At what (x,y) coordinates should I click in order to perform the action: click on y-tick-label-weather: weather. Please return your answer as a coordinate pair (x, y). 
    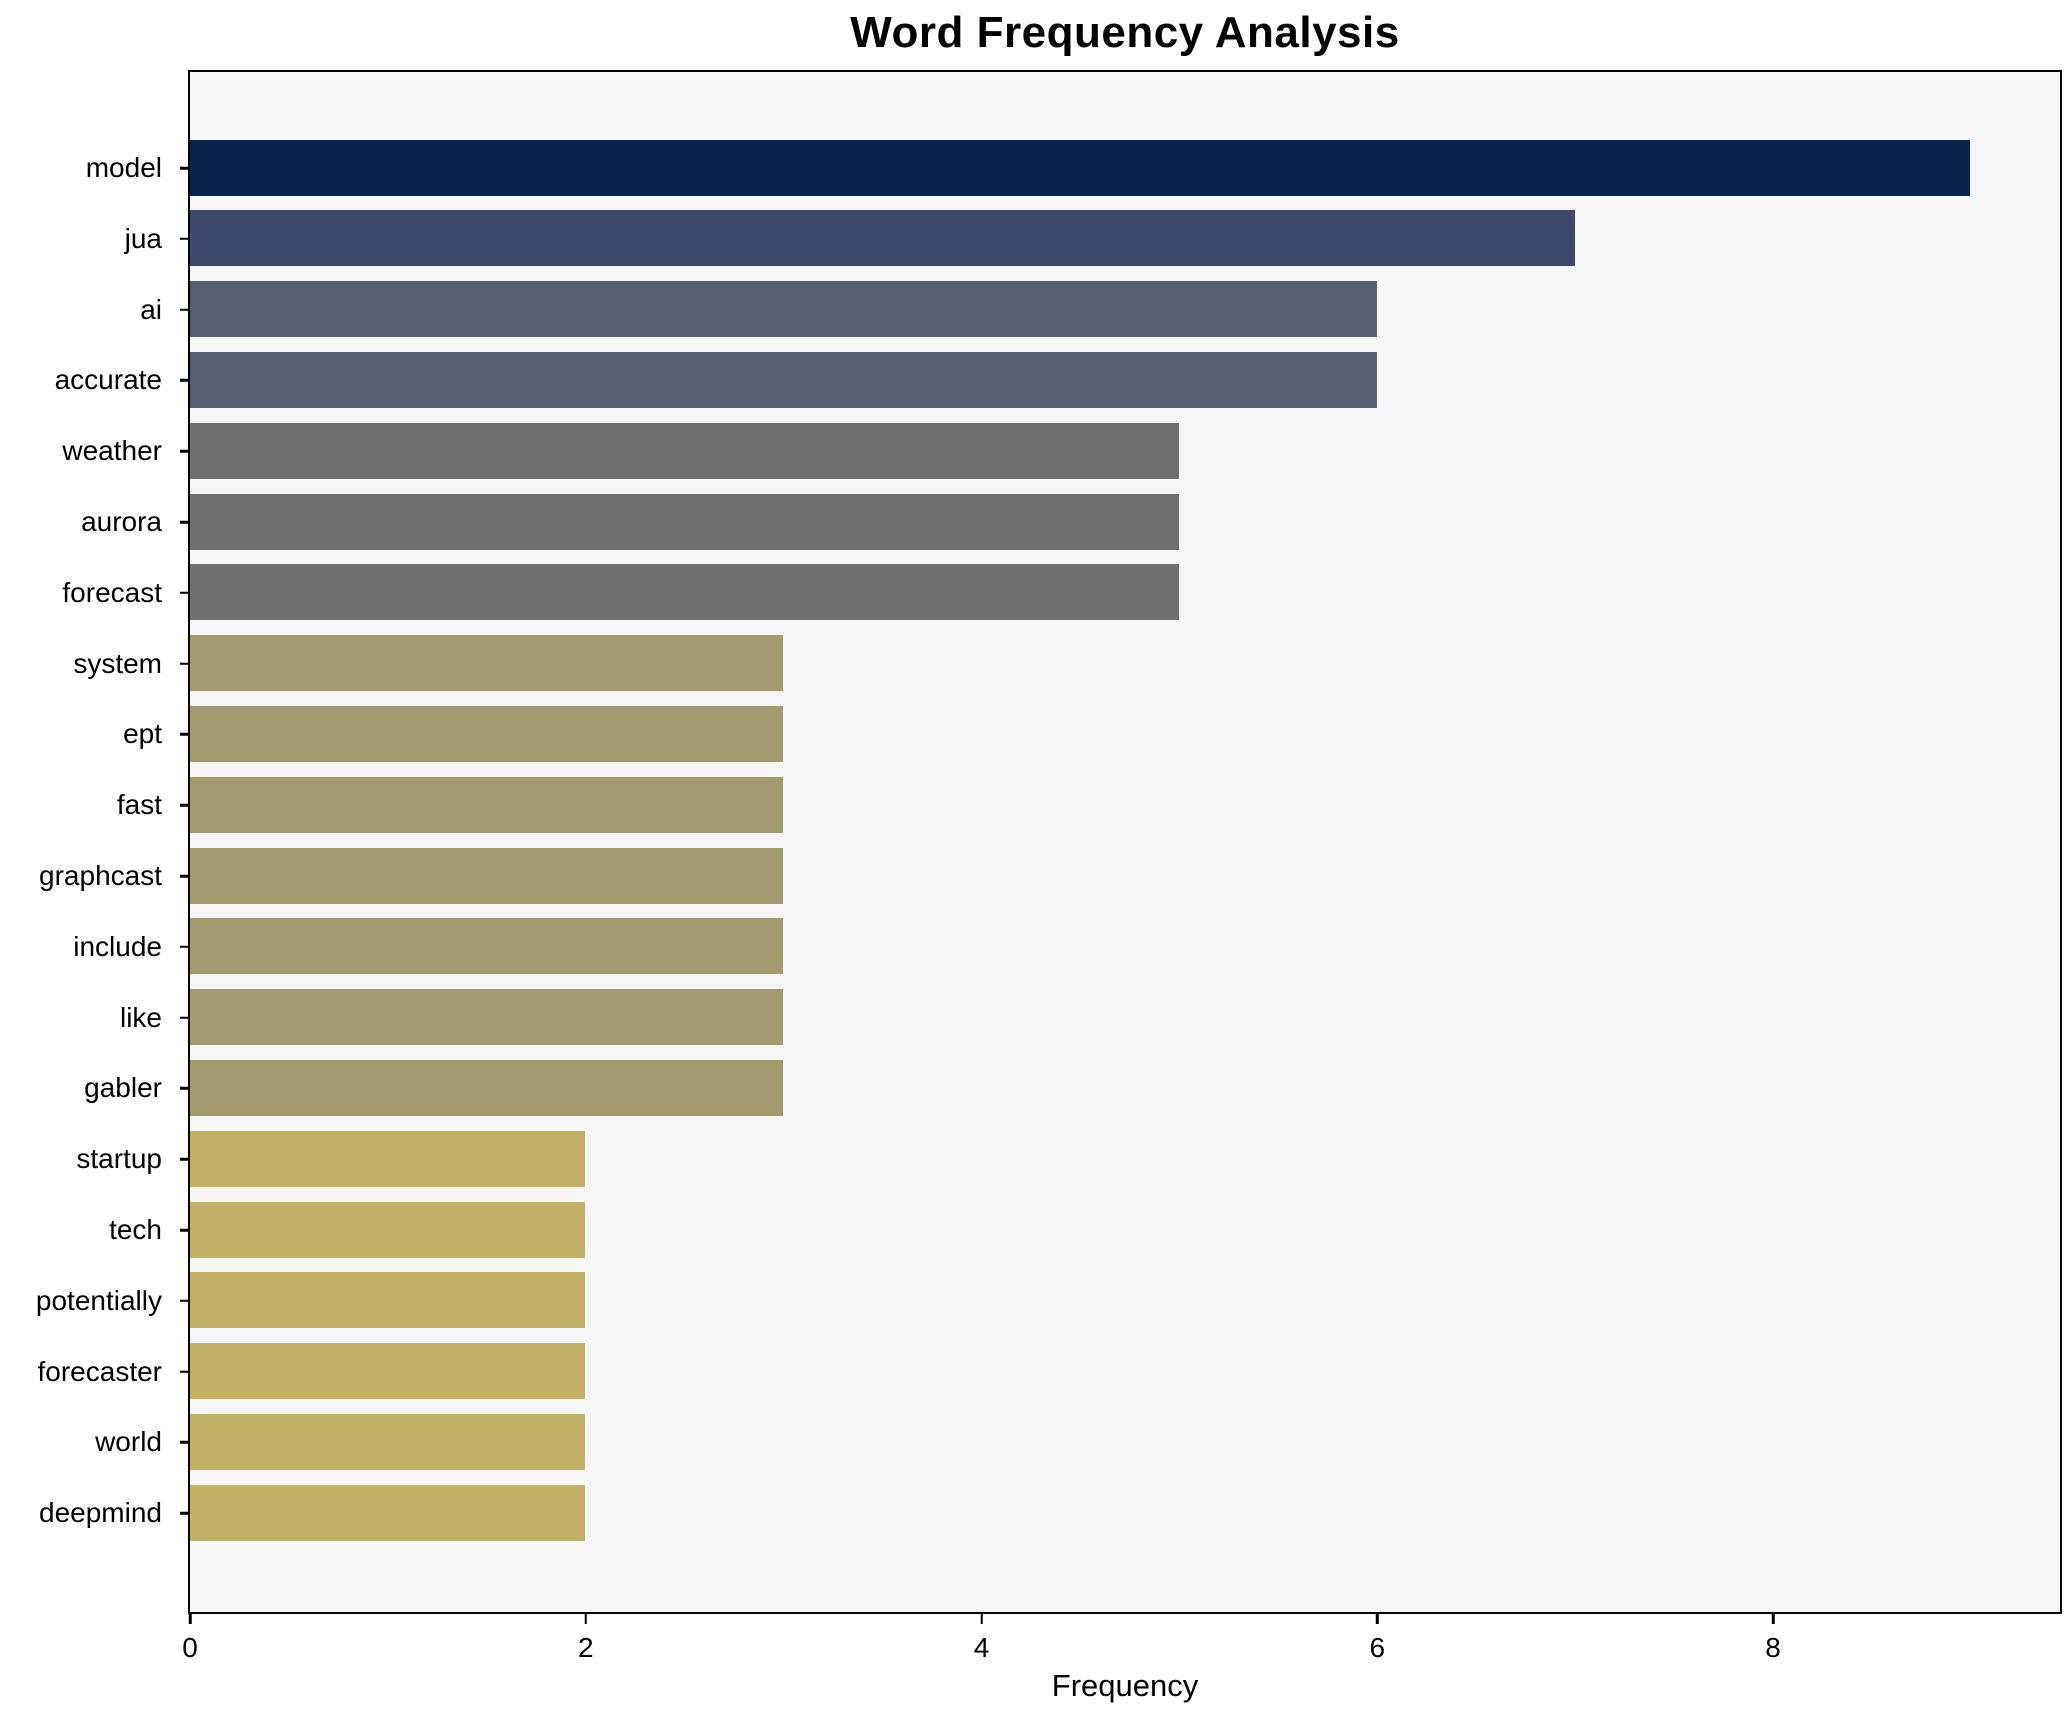
    Looking at the image, I should click on (112, 451).